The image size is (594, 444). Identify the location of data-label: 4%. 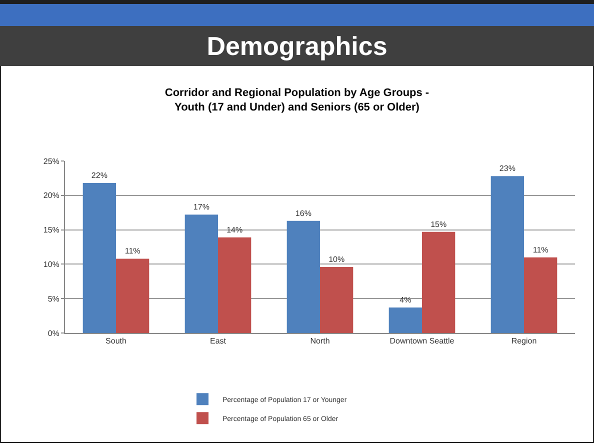
(406, 300).